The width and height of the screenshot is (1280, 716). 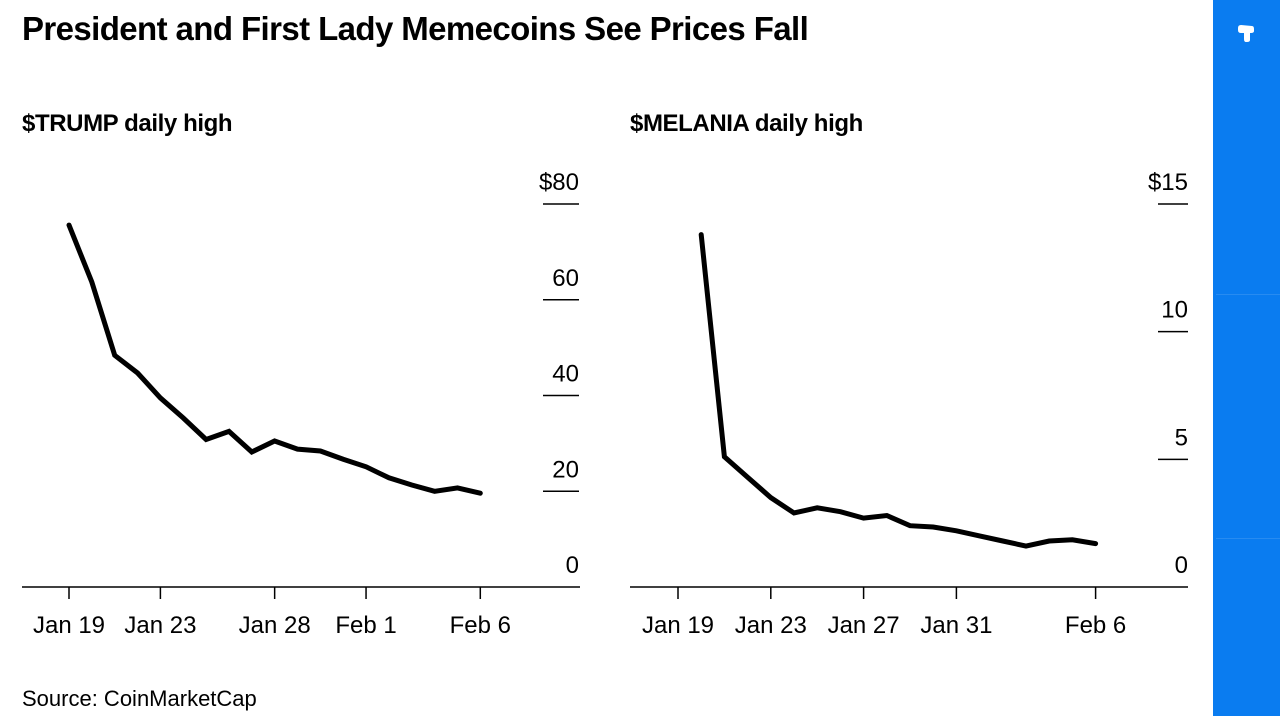 What do you see at coordinates (771, 625) in the screenshot?
I see `melania-x-tick-label: Jan 23` at bounding box center [771, 625].